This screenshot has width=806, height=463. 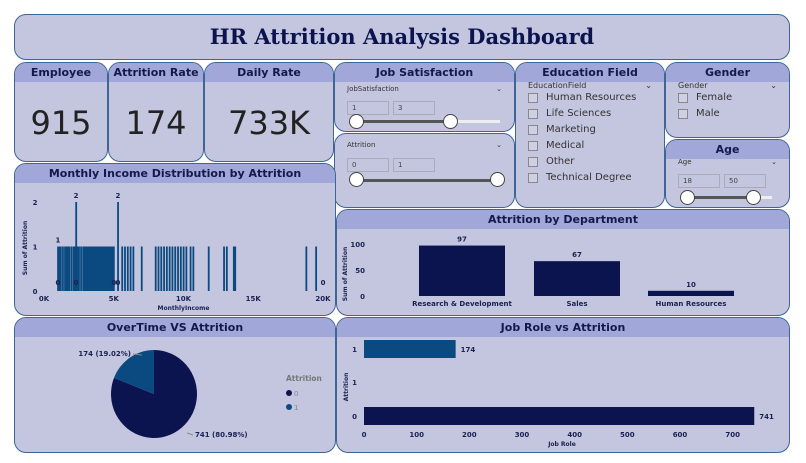 I want to click on age-slicer: Age Age ⌄ 18 50, so click(x=727, y=173).